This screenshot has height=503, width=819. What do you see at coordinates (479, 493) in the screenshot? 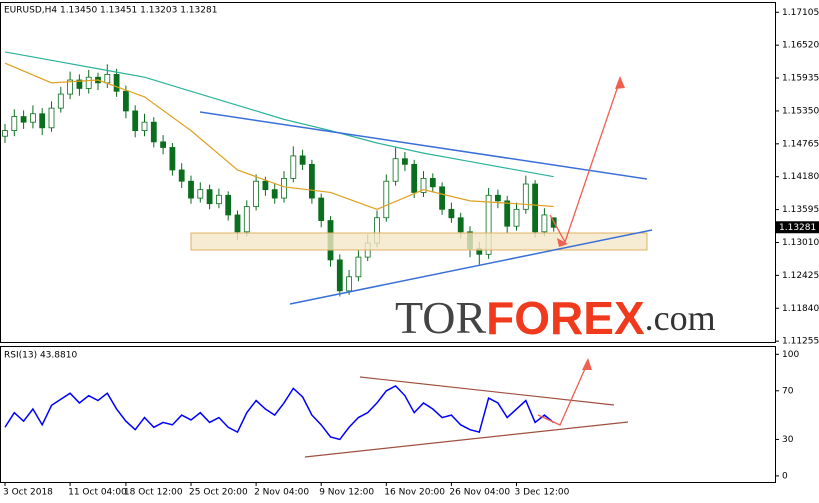
I see `x-tick-label: 26 Nov 04:00` at bounding box center [479, 493].